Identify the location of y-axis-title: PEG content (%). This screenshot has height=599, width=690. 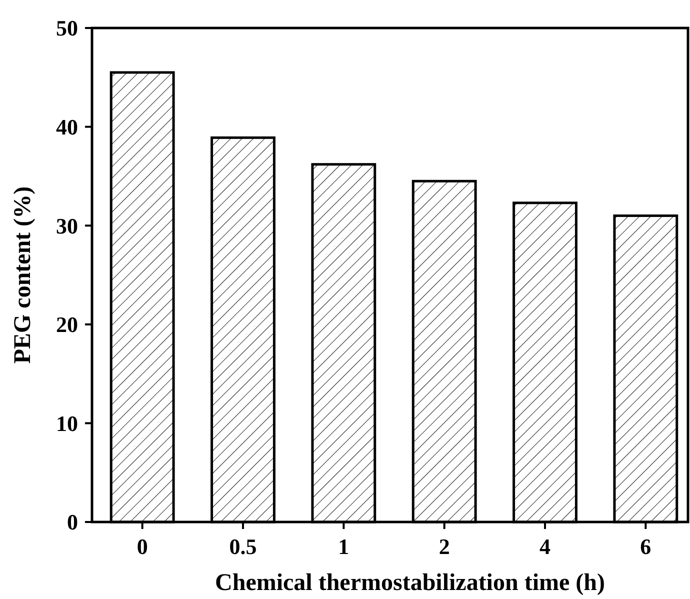
(23, 275).